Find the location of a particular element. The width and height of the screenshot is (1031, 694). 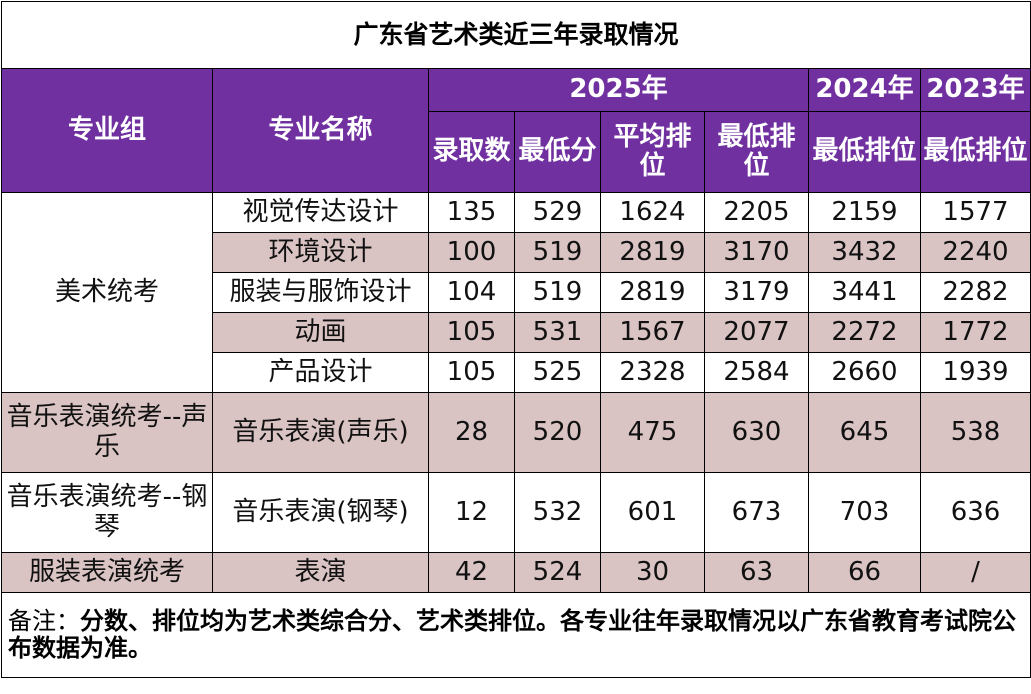

min-rank-cell: 673 is located at coordinates (756, 512).